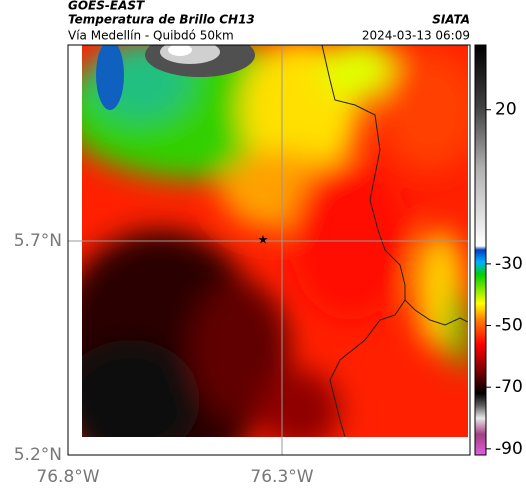 The width and height of the screenshot is (526, 495). What do you see at coordinates (451, 20) in the screenshot?
I see `agency: SIATA` at bounding box center [451, 20].